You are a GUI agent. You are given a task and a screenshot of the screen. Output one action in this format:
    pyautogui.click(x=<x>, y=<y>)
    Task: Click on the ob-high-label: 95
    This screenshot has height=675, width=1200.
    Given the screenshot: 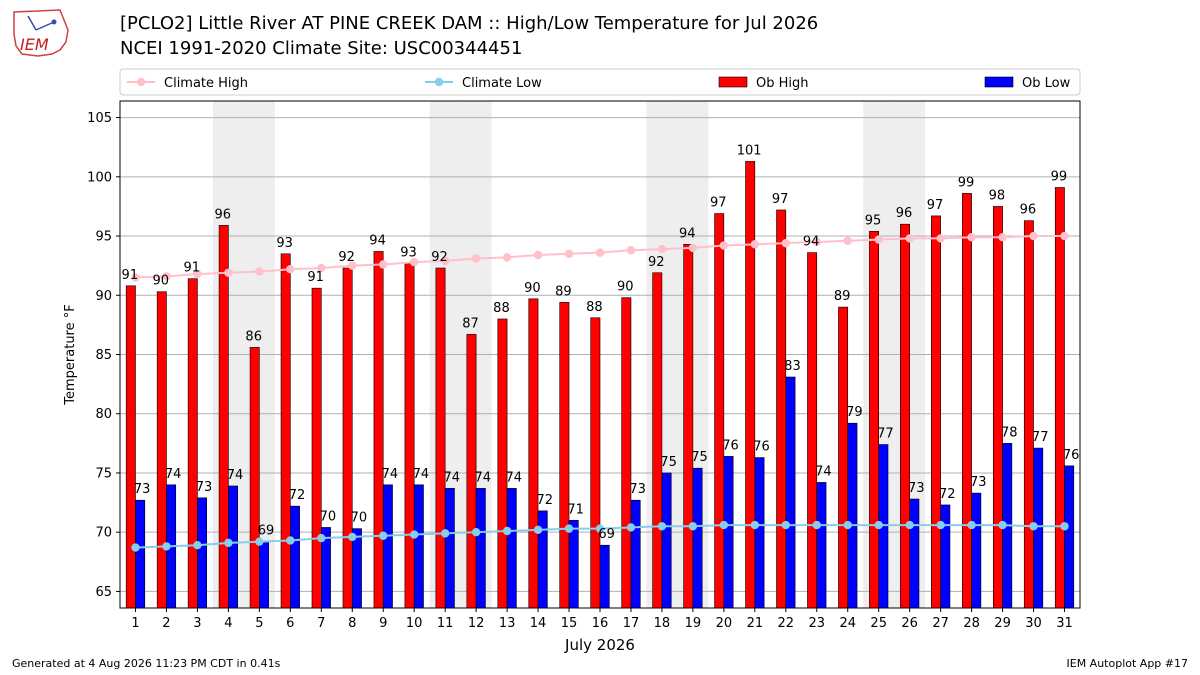 What is the action you would take?
    pyautogui.click(x=873, y=220)
    